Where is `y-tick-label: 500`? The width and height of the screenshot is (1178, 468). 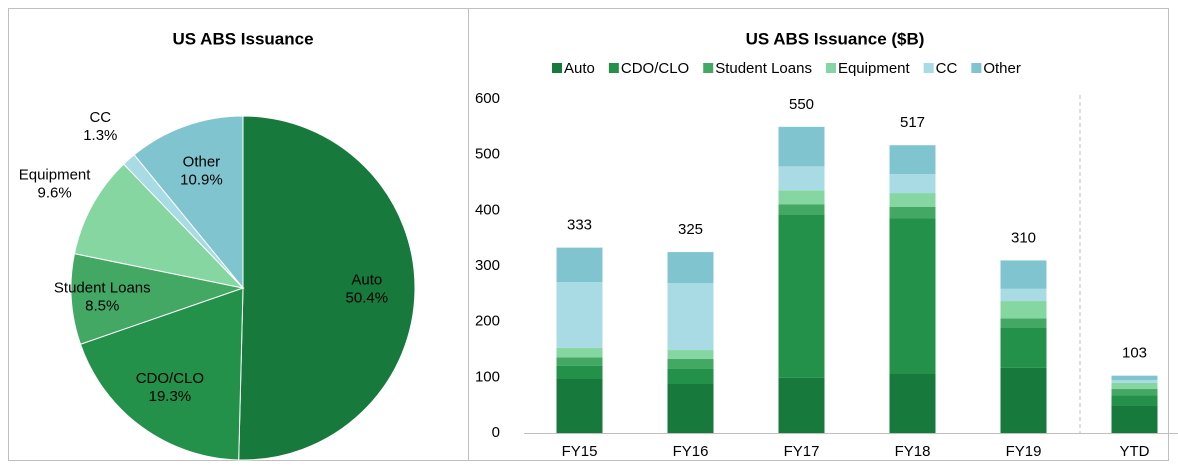
y-tick-label: 500 is located at coordinates (487, 154).